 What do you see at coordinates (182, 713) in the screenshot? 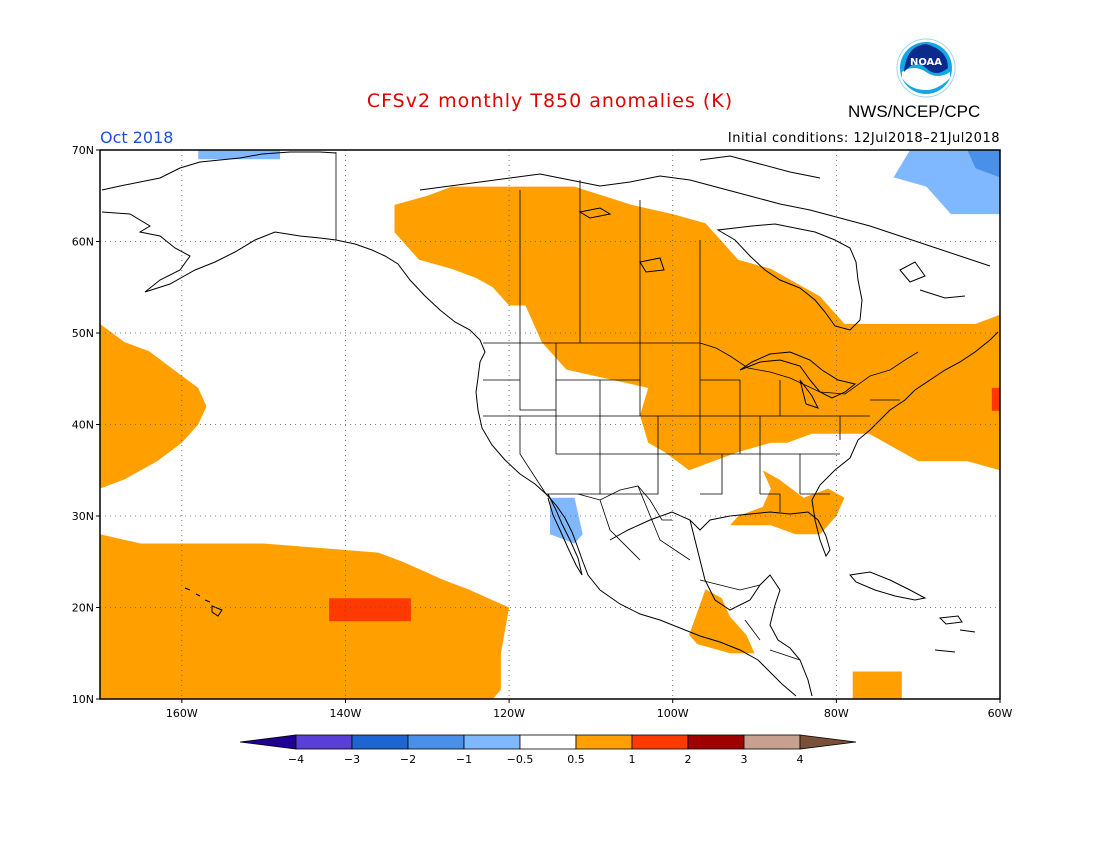
I see `lon-tick-label: 160W` at bounding box center [182, 713].